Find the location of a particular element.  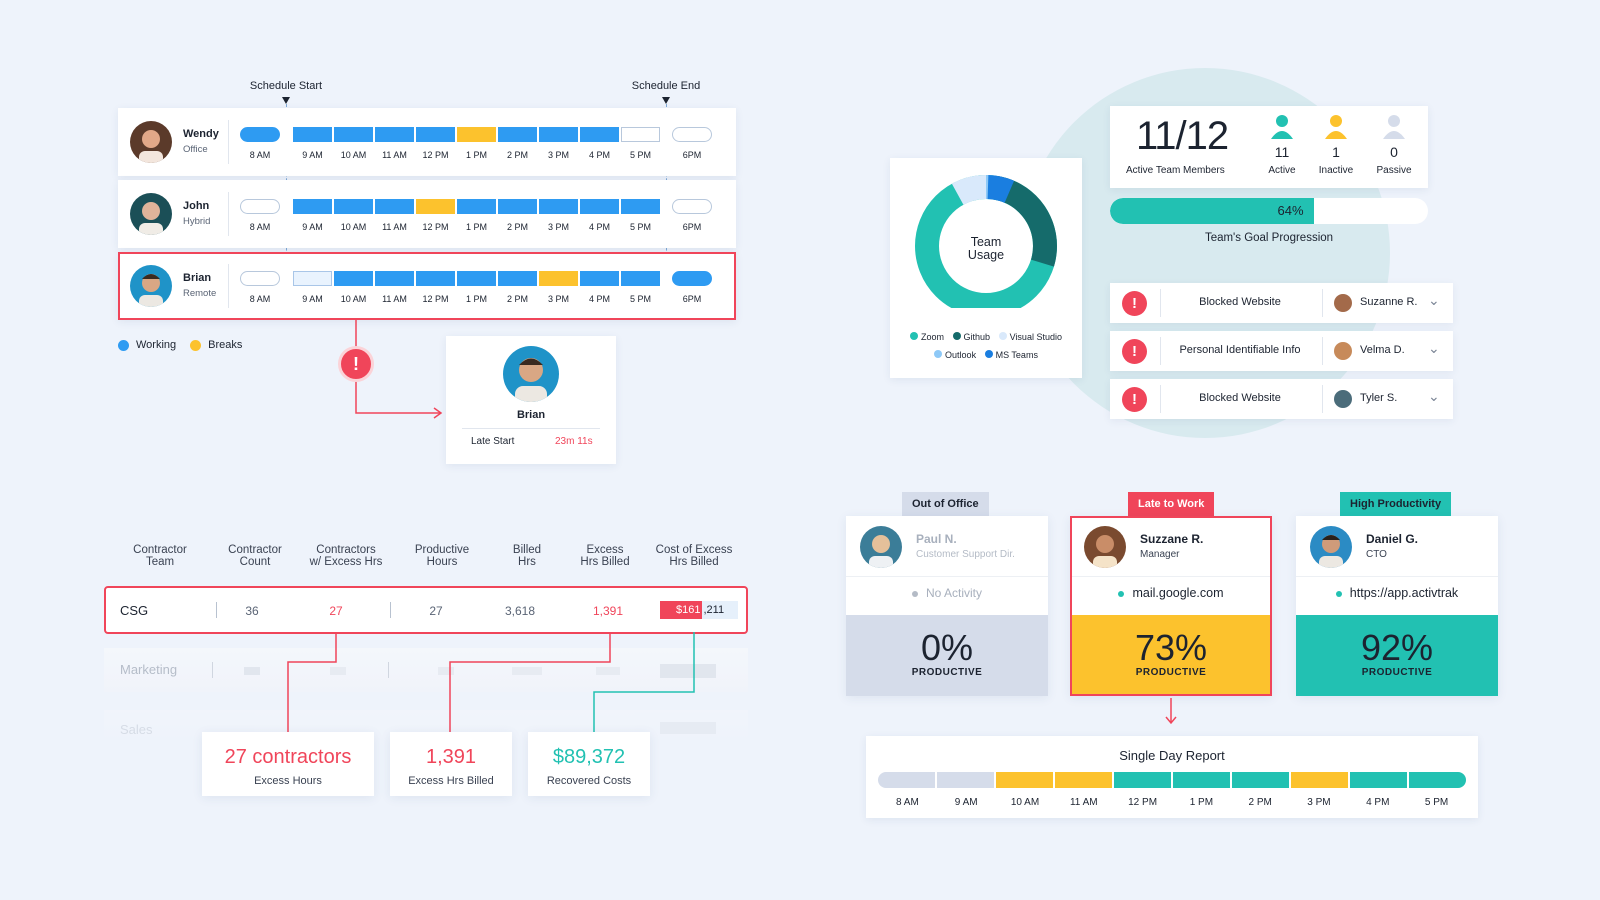

report-bar-10am is located at coordinates (1024, 780).